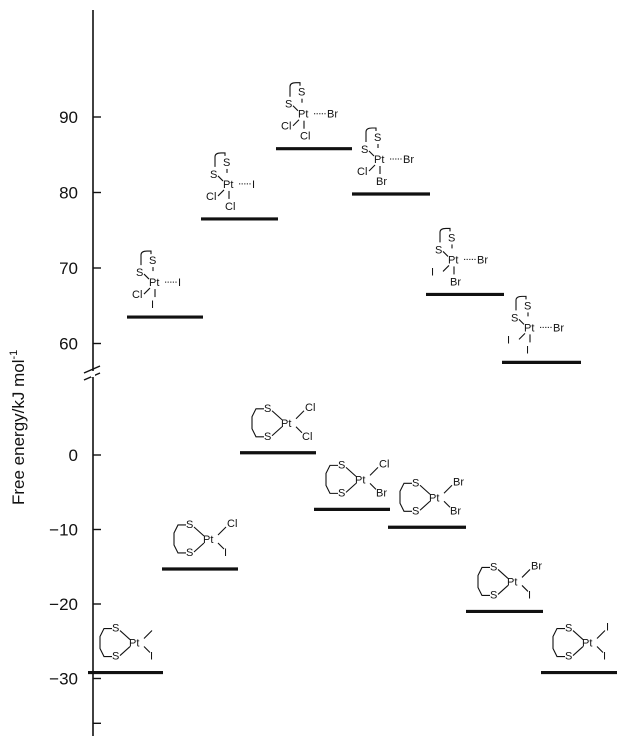  I want to click on y-axis-title: Free energy/kJ mol-1, so click(18, 427).